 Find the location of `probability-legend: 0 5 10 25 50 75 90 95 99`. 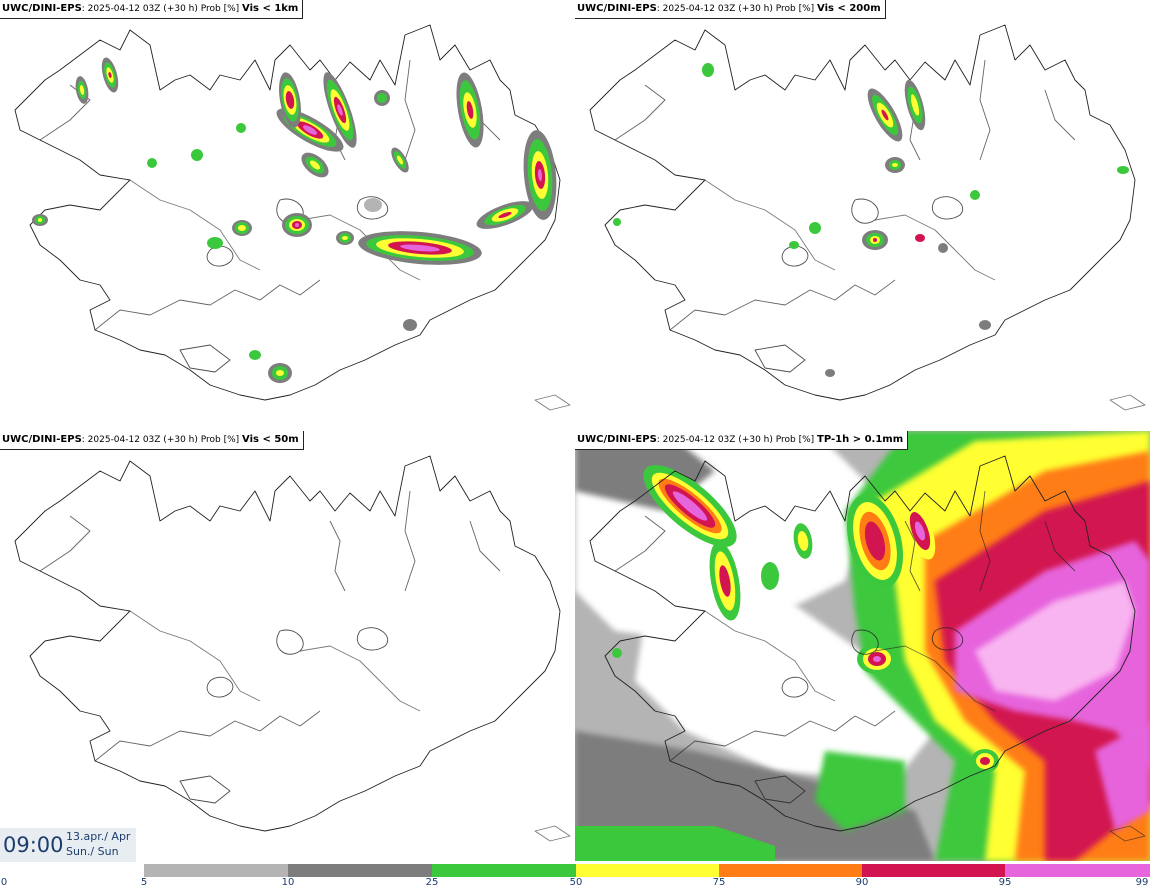

probability-legend: 0 5 10 25 50 75 90 95 99 is located at coordinates (575, 876).